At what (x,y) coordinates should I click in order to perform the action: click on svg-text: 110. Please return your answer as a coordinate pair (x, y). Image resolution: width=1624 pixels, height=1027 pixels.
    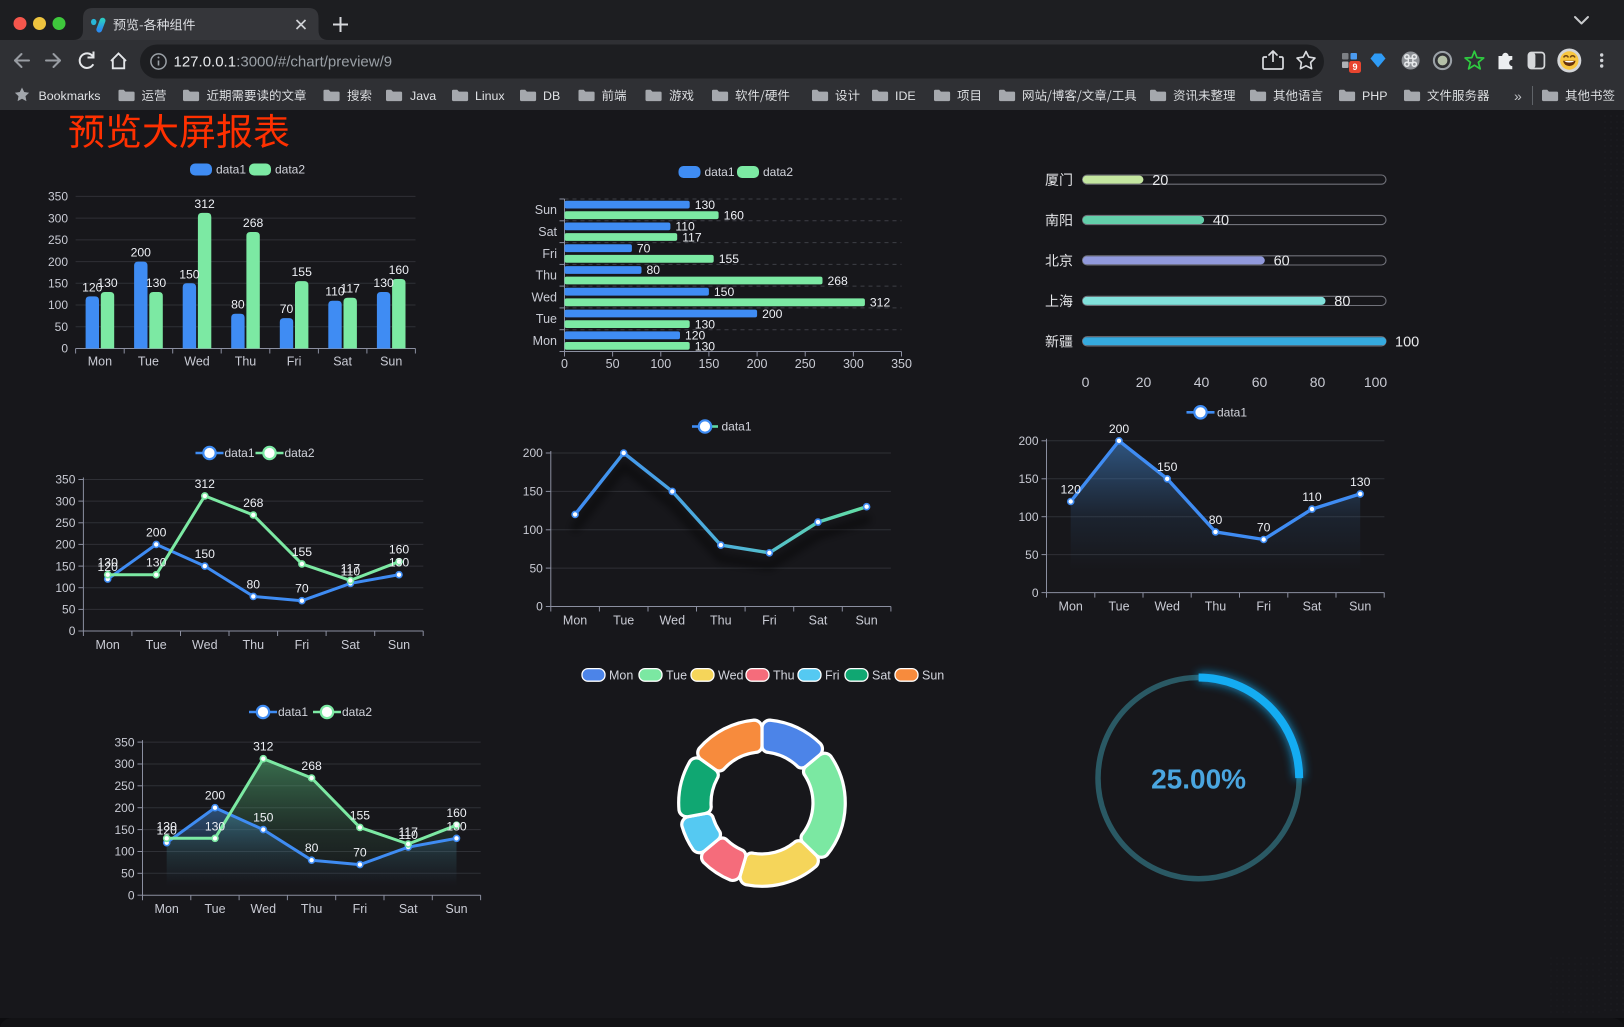
    Looking at the image, I should click on (1312, 497).